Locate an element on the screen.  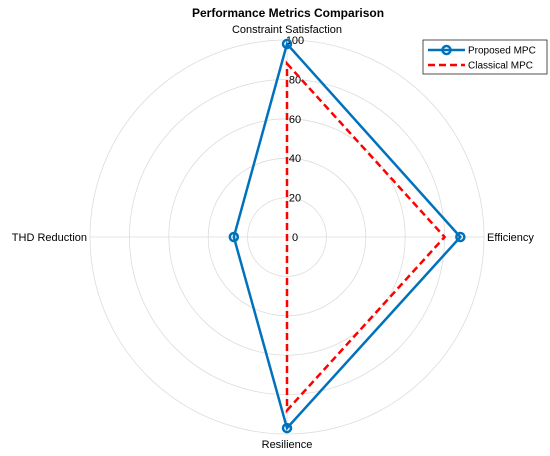
axis-label-thd-reduction: THD Reduction is located at coordinates (49, 238).